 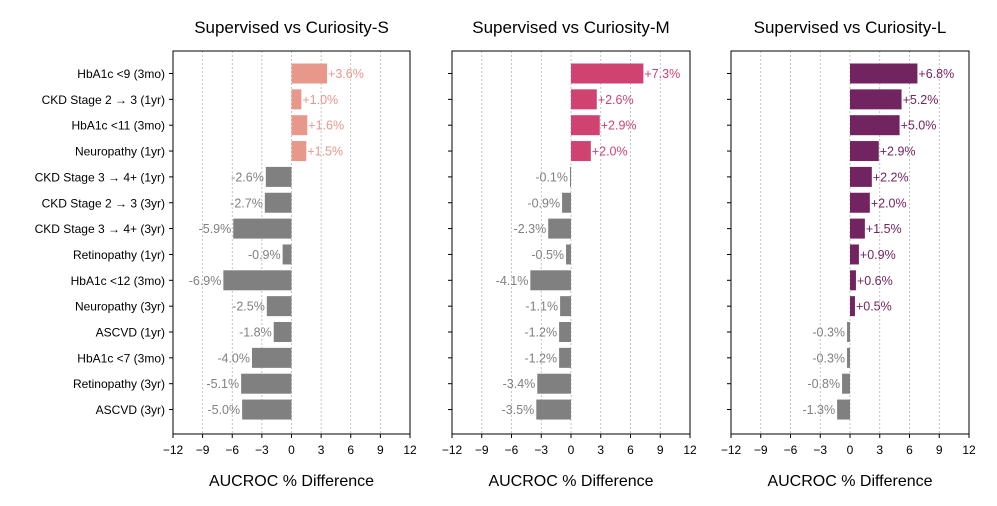 What do you see at coordinates (248, 307) in the screenshot?
I see `bar-value-label: -2.5%` at bounding box center [248, 307].